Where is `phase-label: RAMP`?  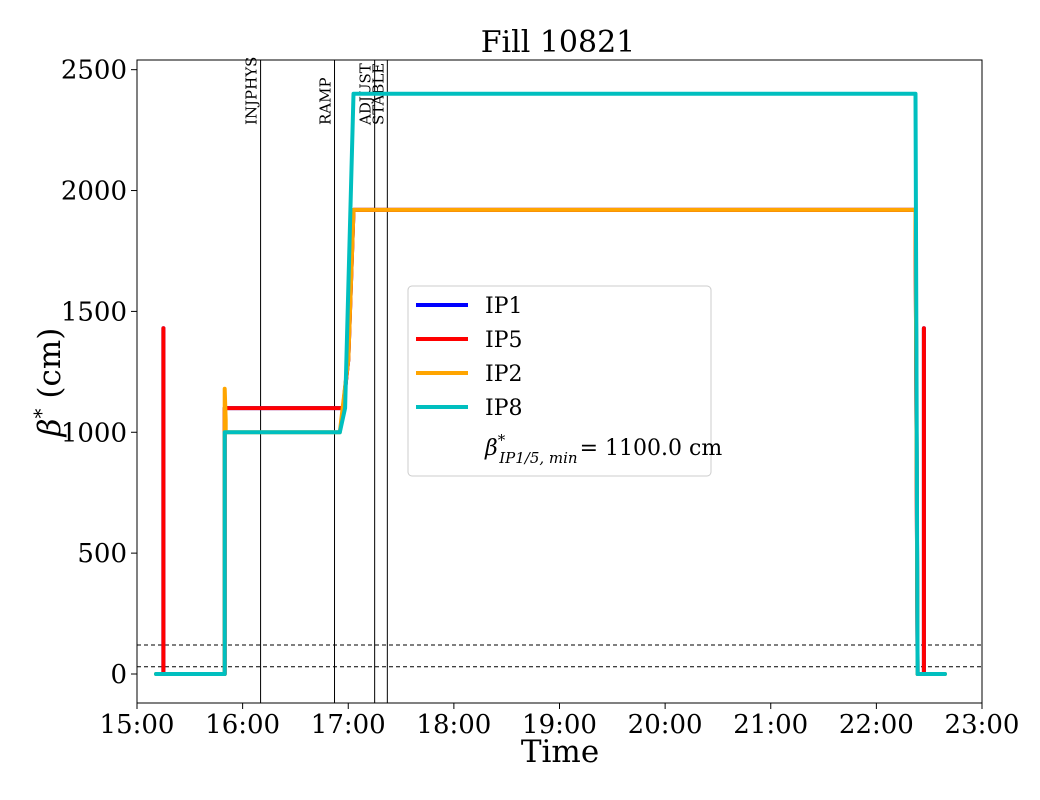 phase-label: RAMP is located at coordinates (326, 101).